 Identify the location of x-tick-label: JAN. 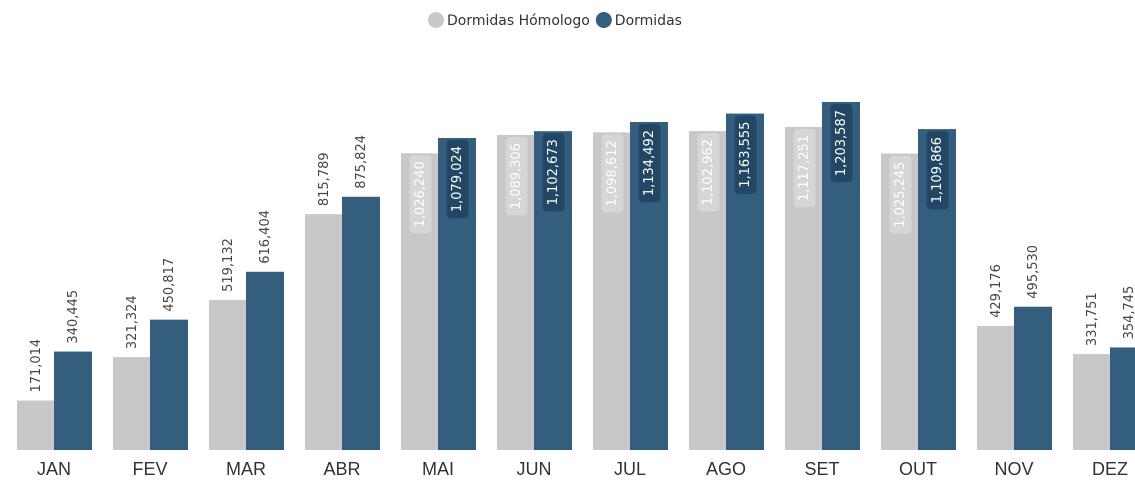
(54, 469).